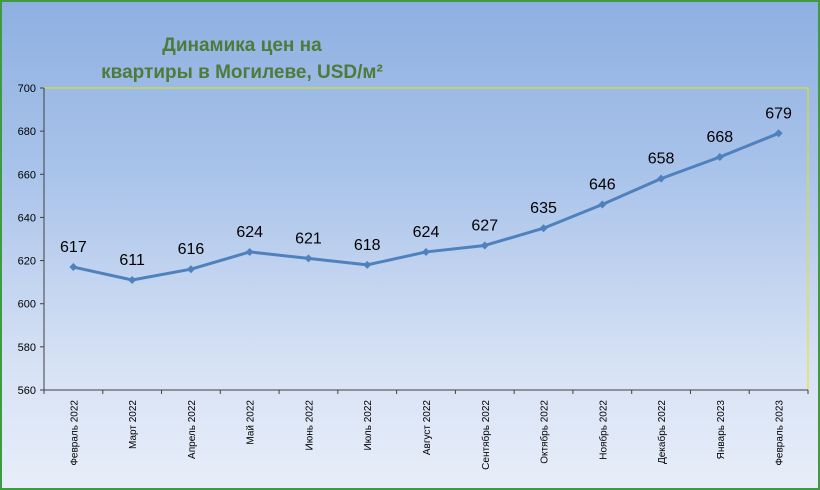 The width and height of the screenshot is (820, 490). Describe the element at coordinates (27, 305) in the screenshot. I see `y-tick-label: 600` at that location.